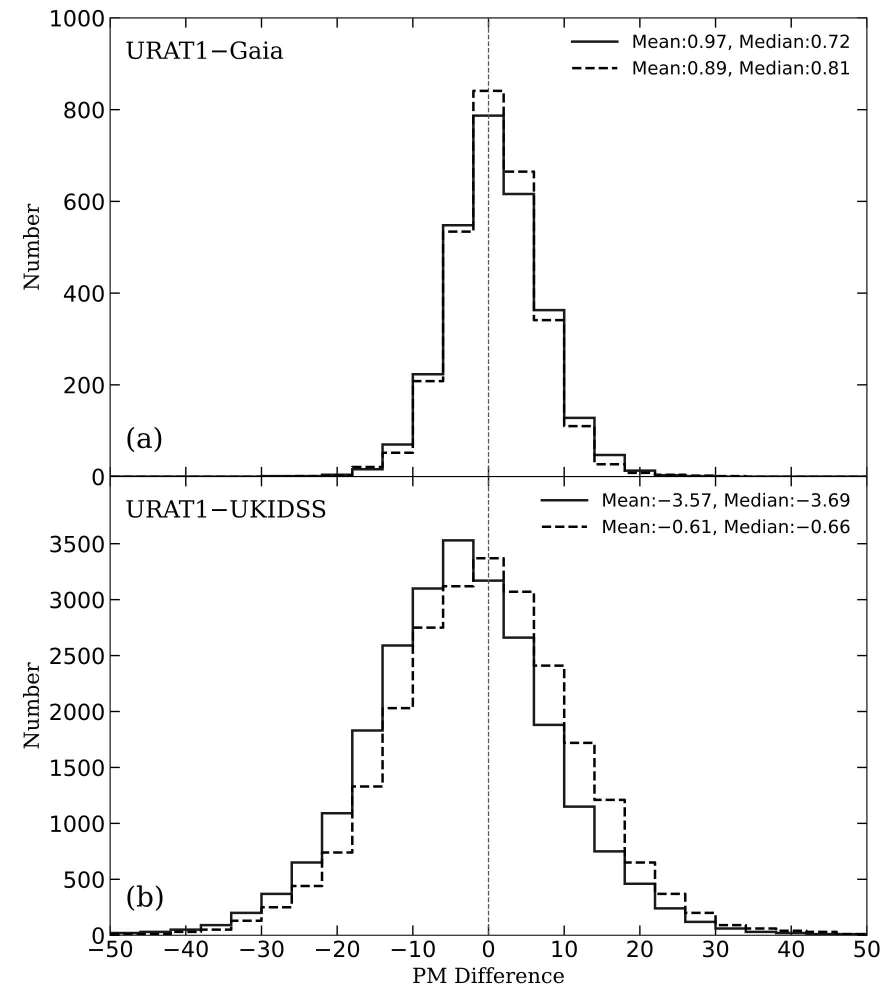  I want to click on legend-label: Mean:−0.61, Median:−0.66, so click(726, 527).